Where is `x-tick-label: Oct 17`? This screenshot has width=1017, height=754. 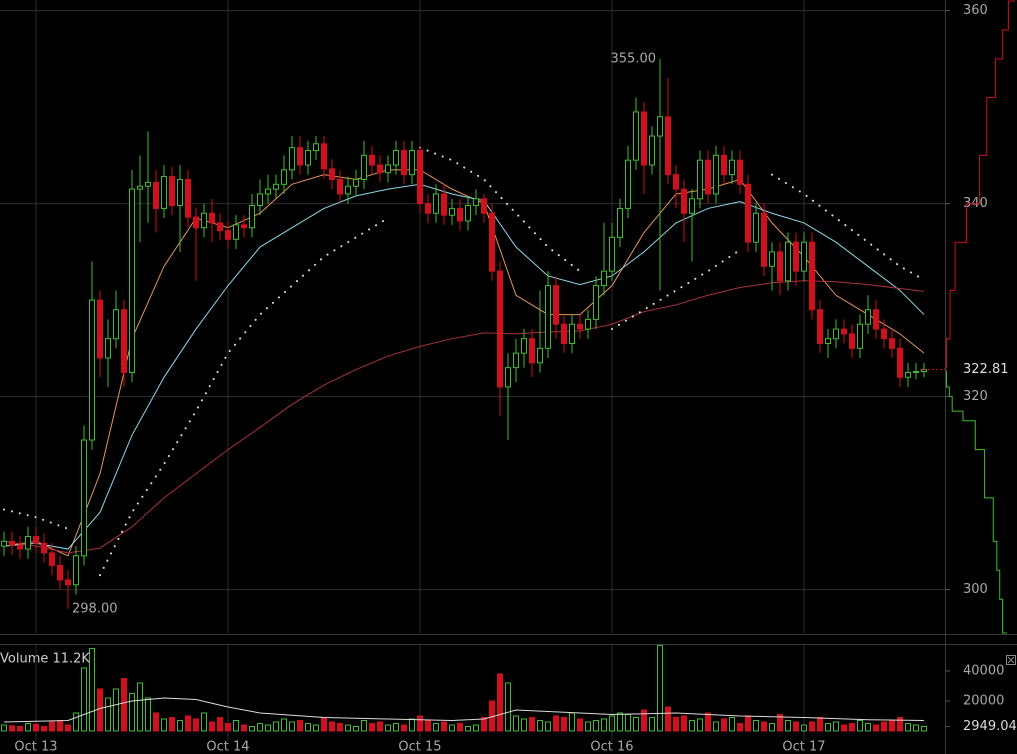
x-tick-label: Oct 17 is located at coordinates (803, 747).